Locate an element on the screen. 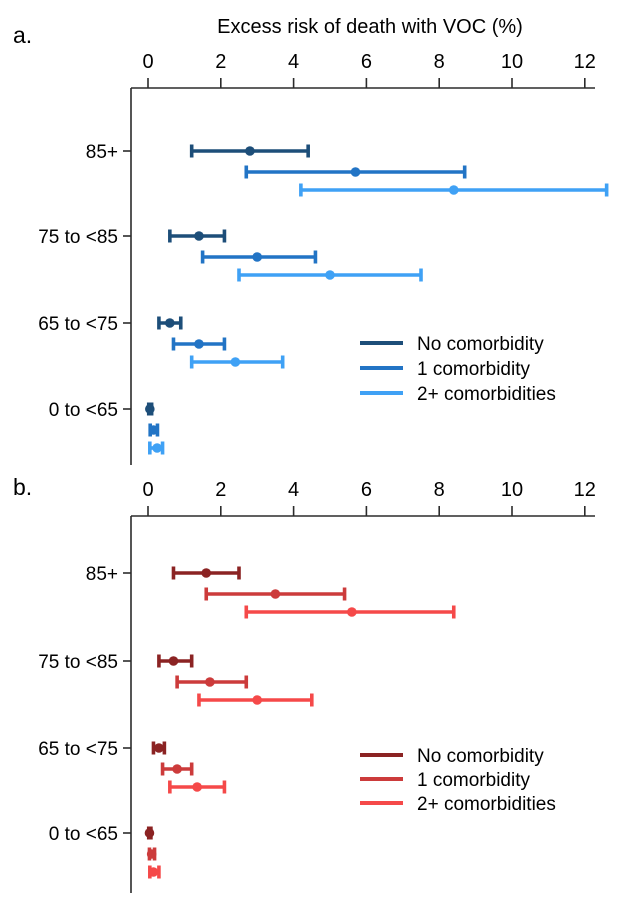 The image size is (621, 904). panel-a-label: a. is located at coordinates (23, 35).